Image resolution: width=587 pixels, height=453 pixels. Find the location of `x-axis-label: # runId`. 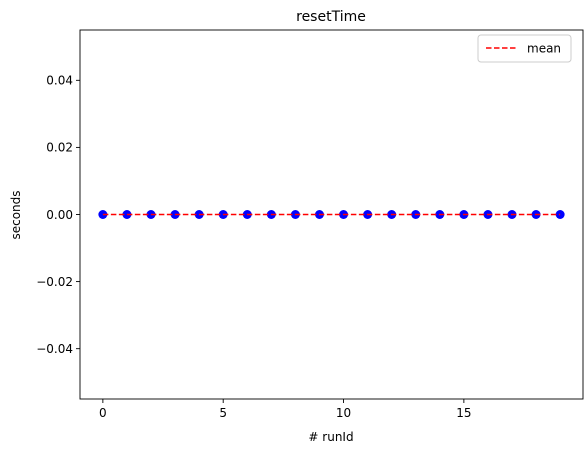

x-axis-label: # runId is located at coordinates (330, 437).